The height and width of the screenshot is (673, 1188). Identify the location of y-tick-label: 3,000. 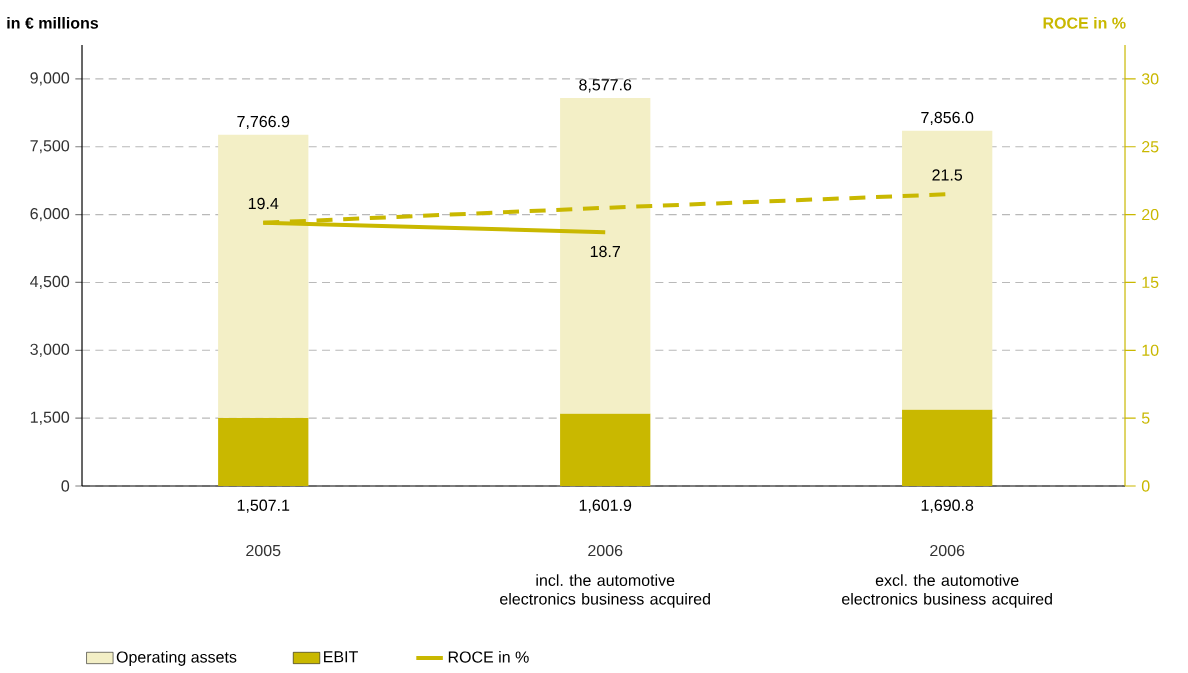
(50, 350).